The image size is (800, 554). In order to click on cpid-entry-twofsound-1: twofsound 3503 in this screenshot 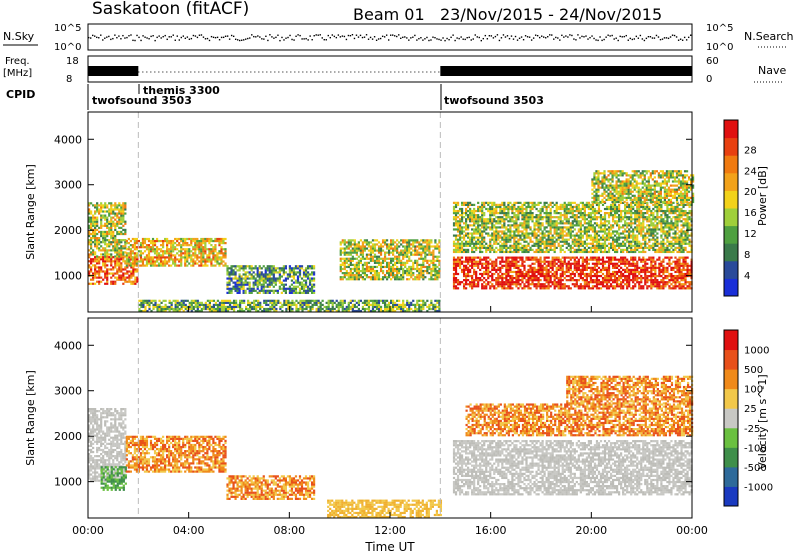, I will do `click(142, 100)`.